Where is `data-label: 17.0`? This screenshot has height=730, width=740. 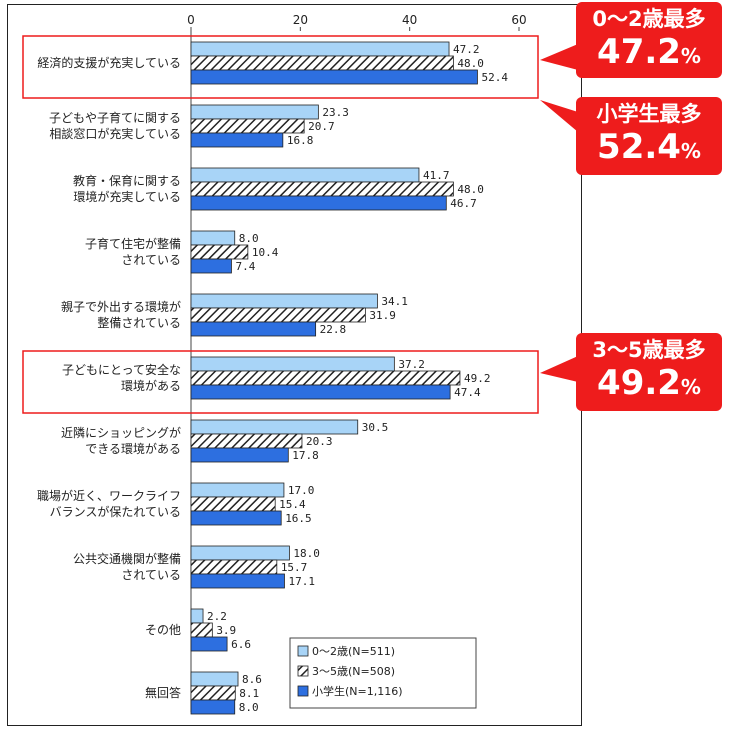
data-label: 17.0 is located at coordinates (301, 490).